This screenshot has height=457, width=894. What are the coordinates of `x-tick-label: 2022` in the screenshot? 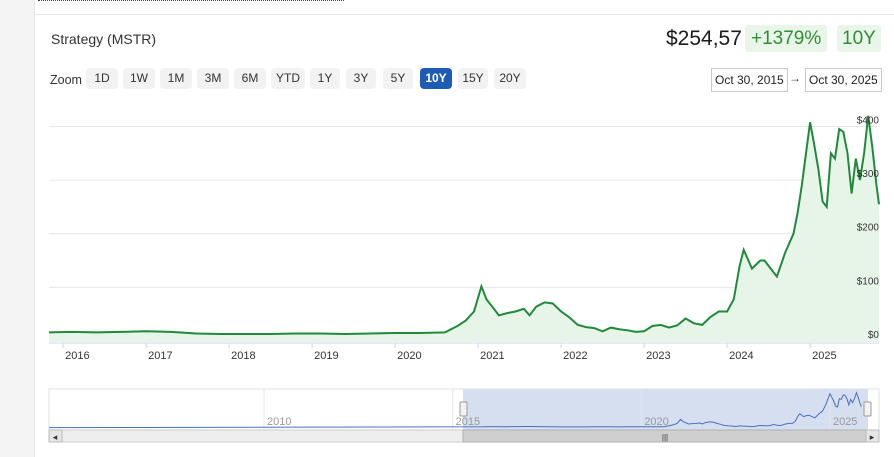 It's located at (575, 356).